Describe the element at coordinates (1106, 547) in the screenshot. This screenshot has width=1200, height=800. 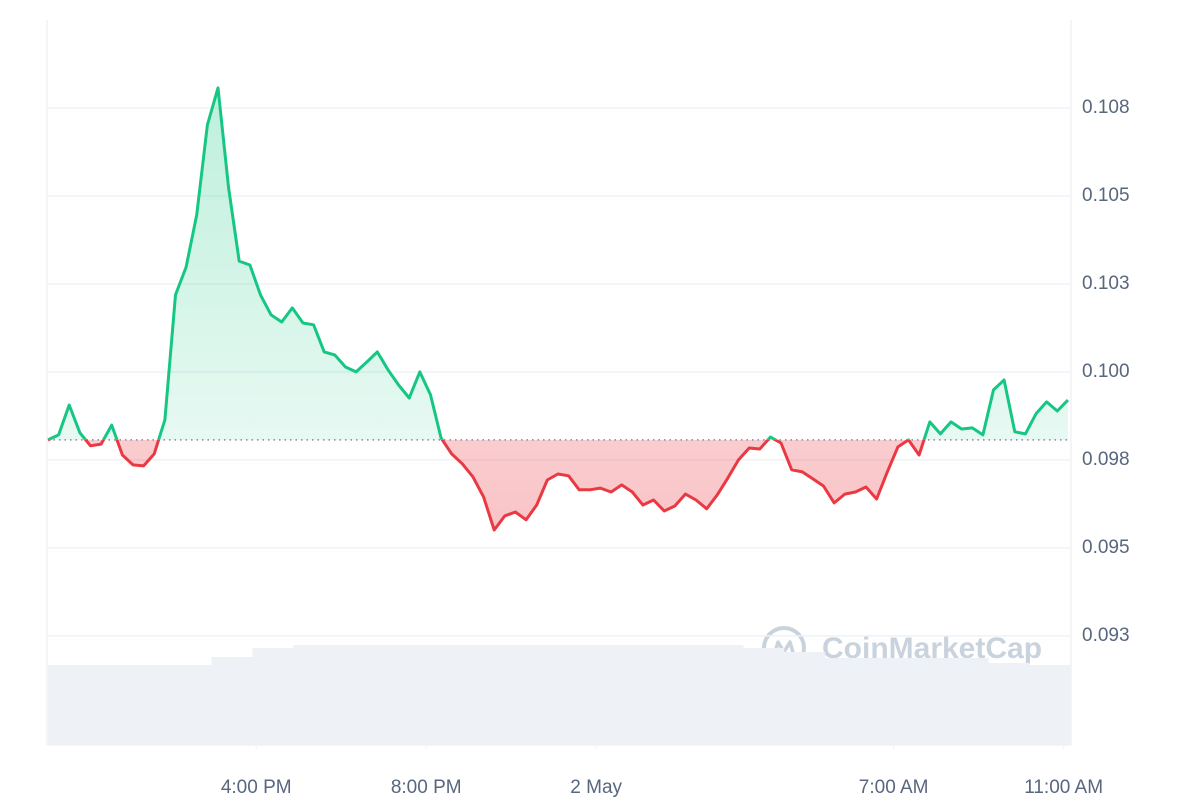
I see `y-tick-label: 0.095` at that location.